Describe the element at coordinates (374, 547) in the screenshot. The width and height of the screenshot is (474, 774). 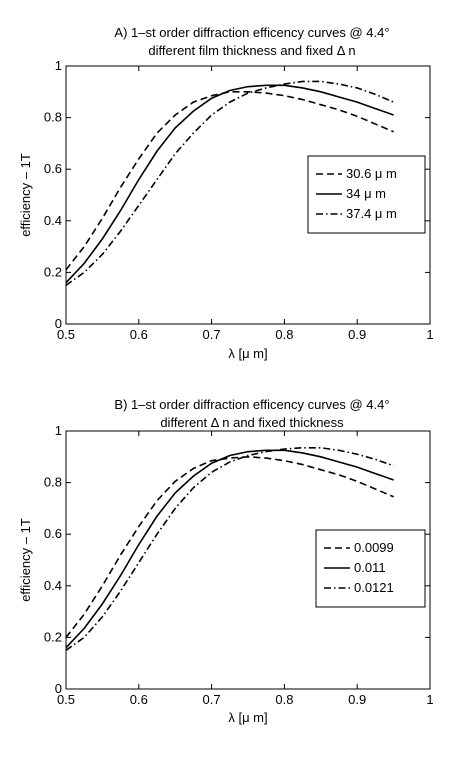
I see `legend-label: 0.0099` at that location.